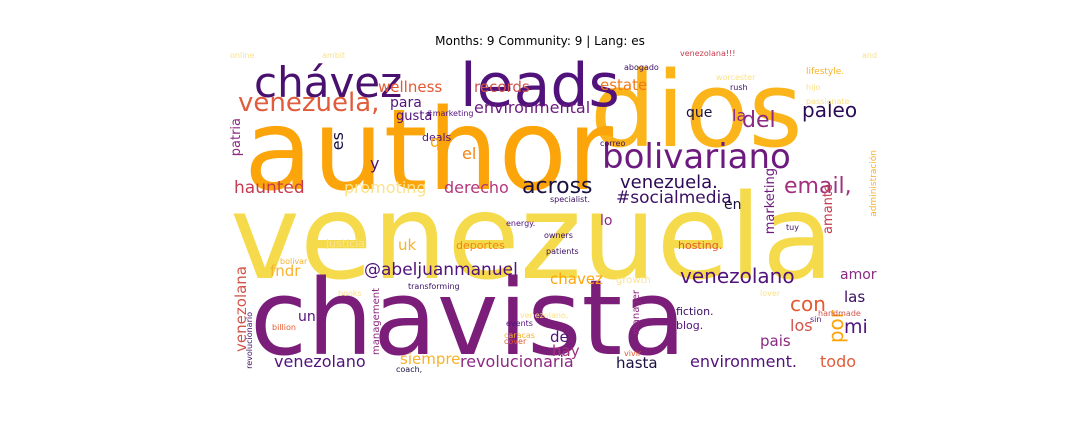  Describe the element at coordinates (562, 251) in the screenshot. I see `word: patients` at that location.